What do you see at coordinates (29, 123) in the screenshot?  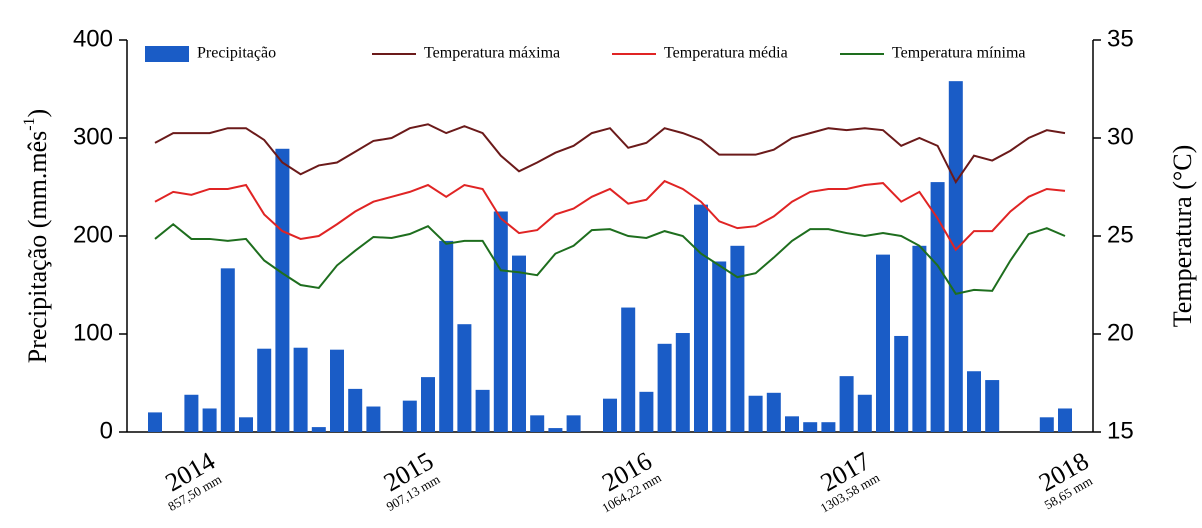 I see `y-label-sup: -1` at bounding box center [29, 123].